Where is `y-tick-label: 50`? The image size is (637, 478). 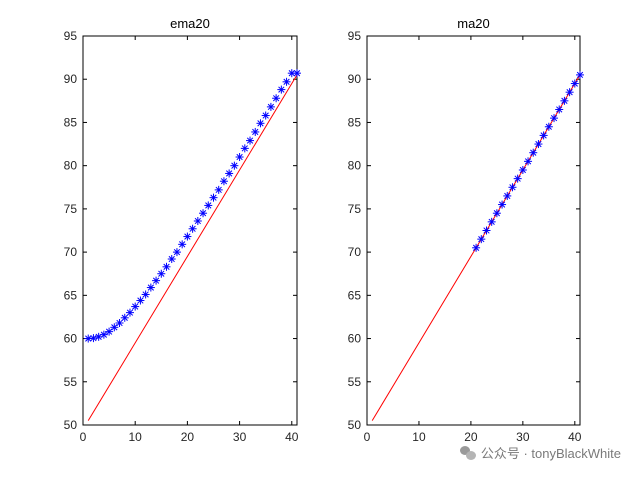 y-tick-label: 50 is located at coordinates (355, 425).